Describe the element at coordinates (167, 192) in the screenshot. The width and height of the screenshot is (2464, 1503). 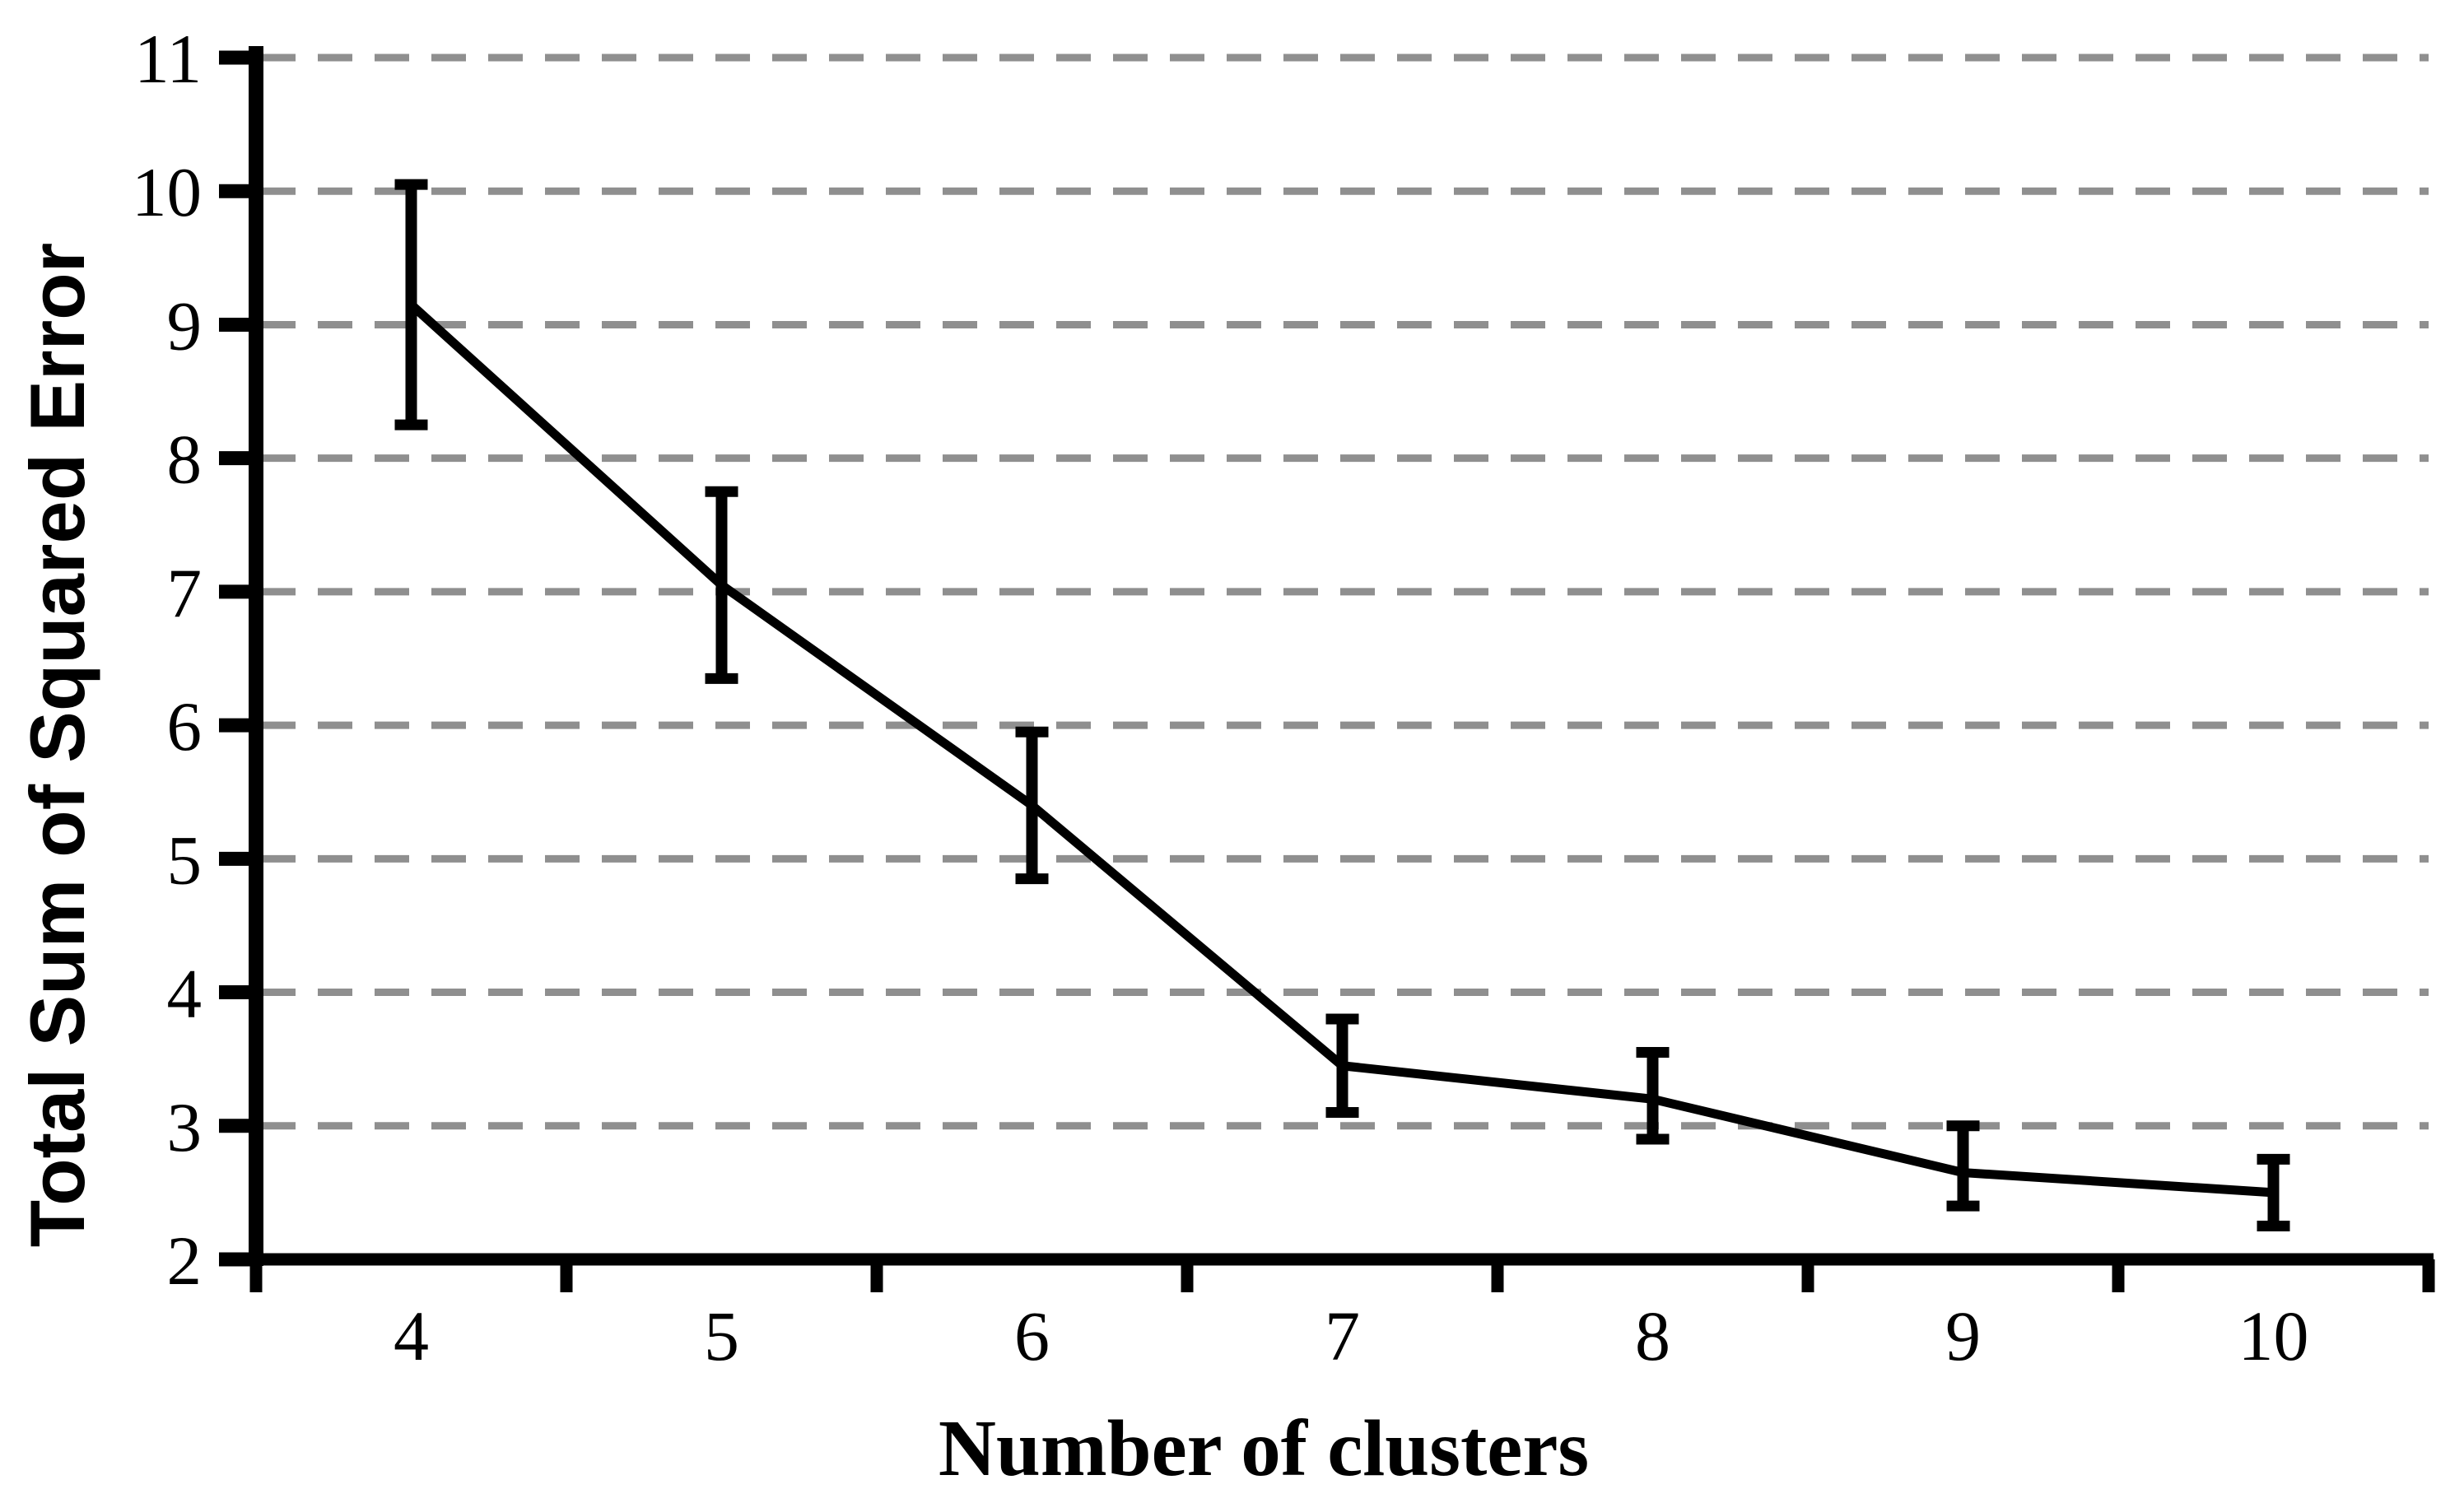
I see `y-tick-label-10: 10` at that location.